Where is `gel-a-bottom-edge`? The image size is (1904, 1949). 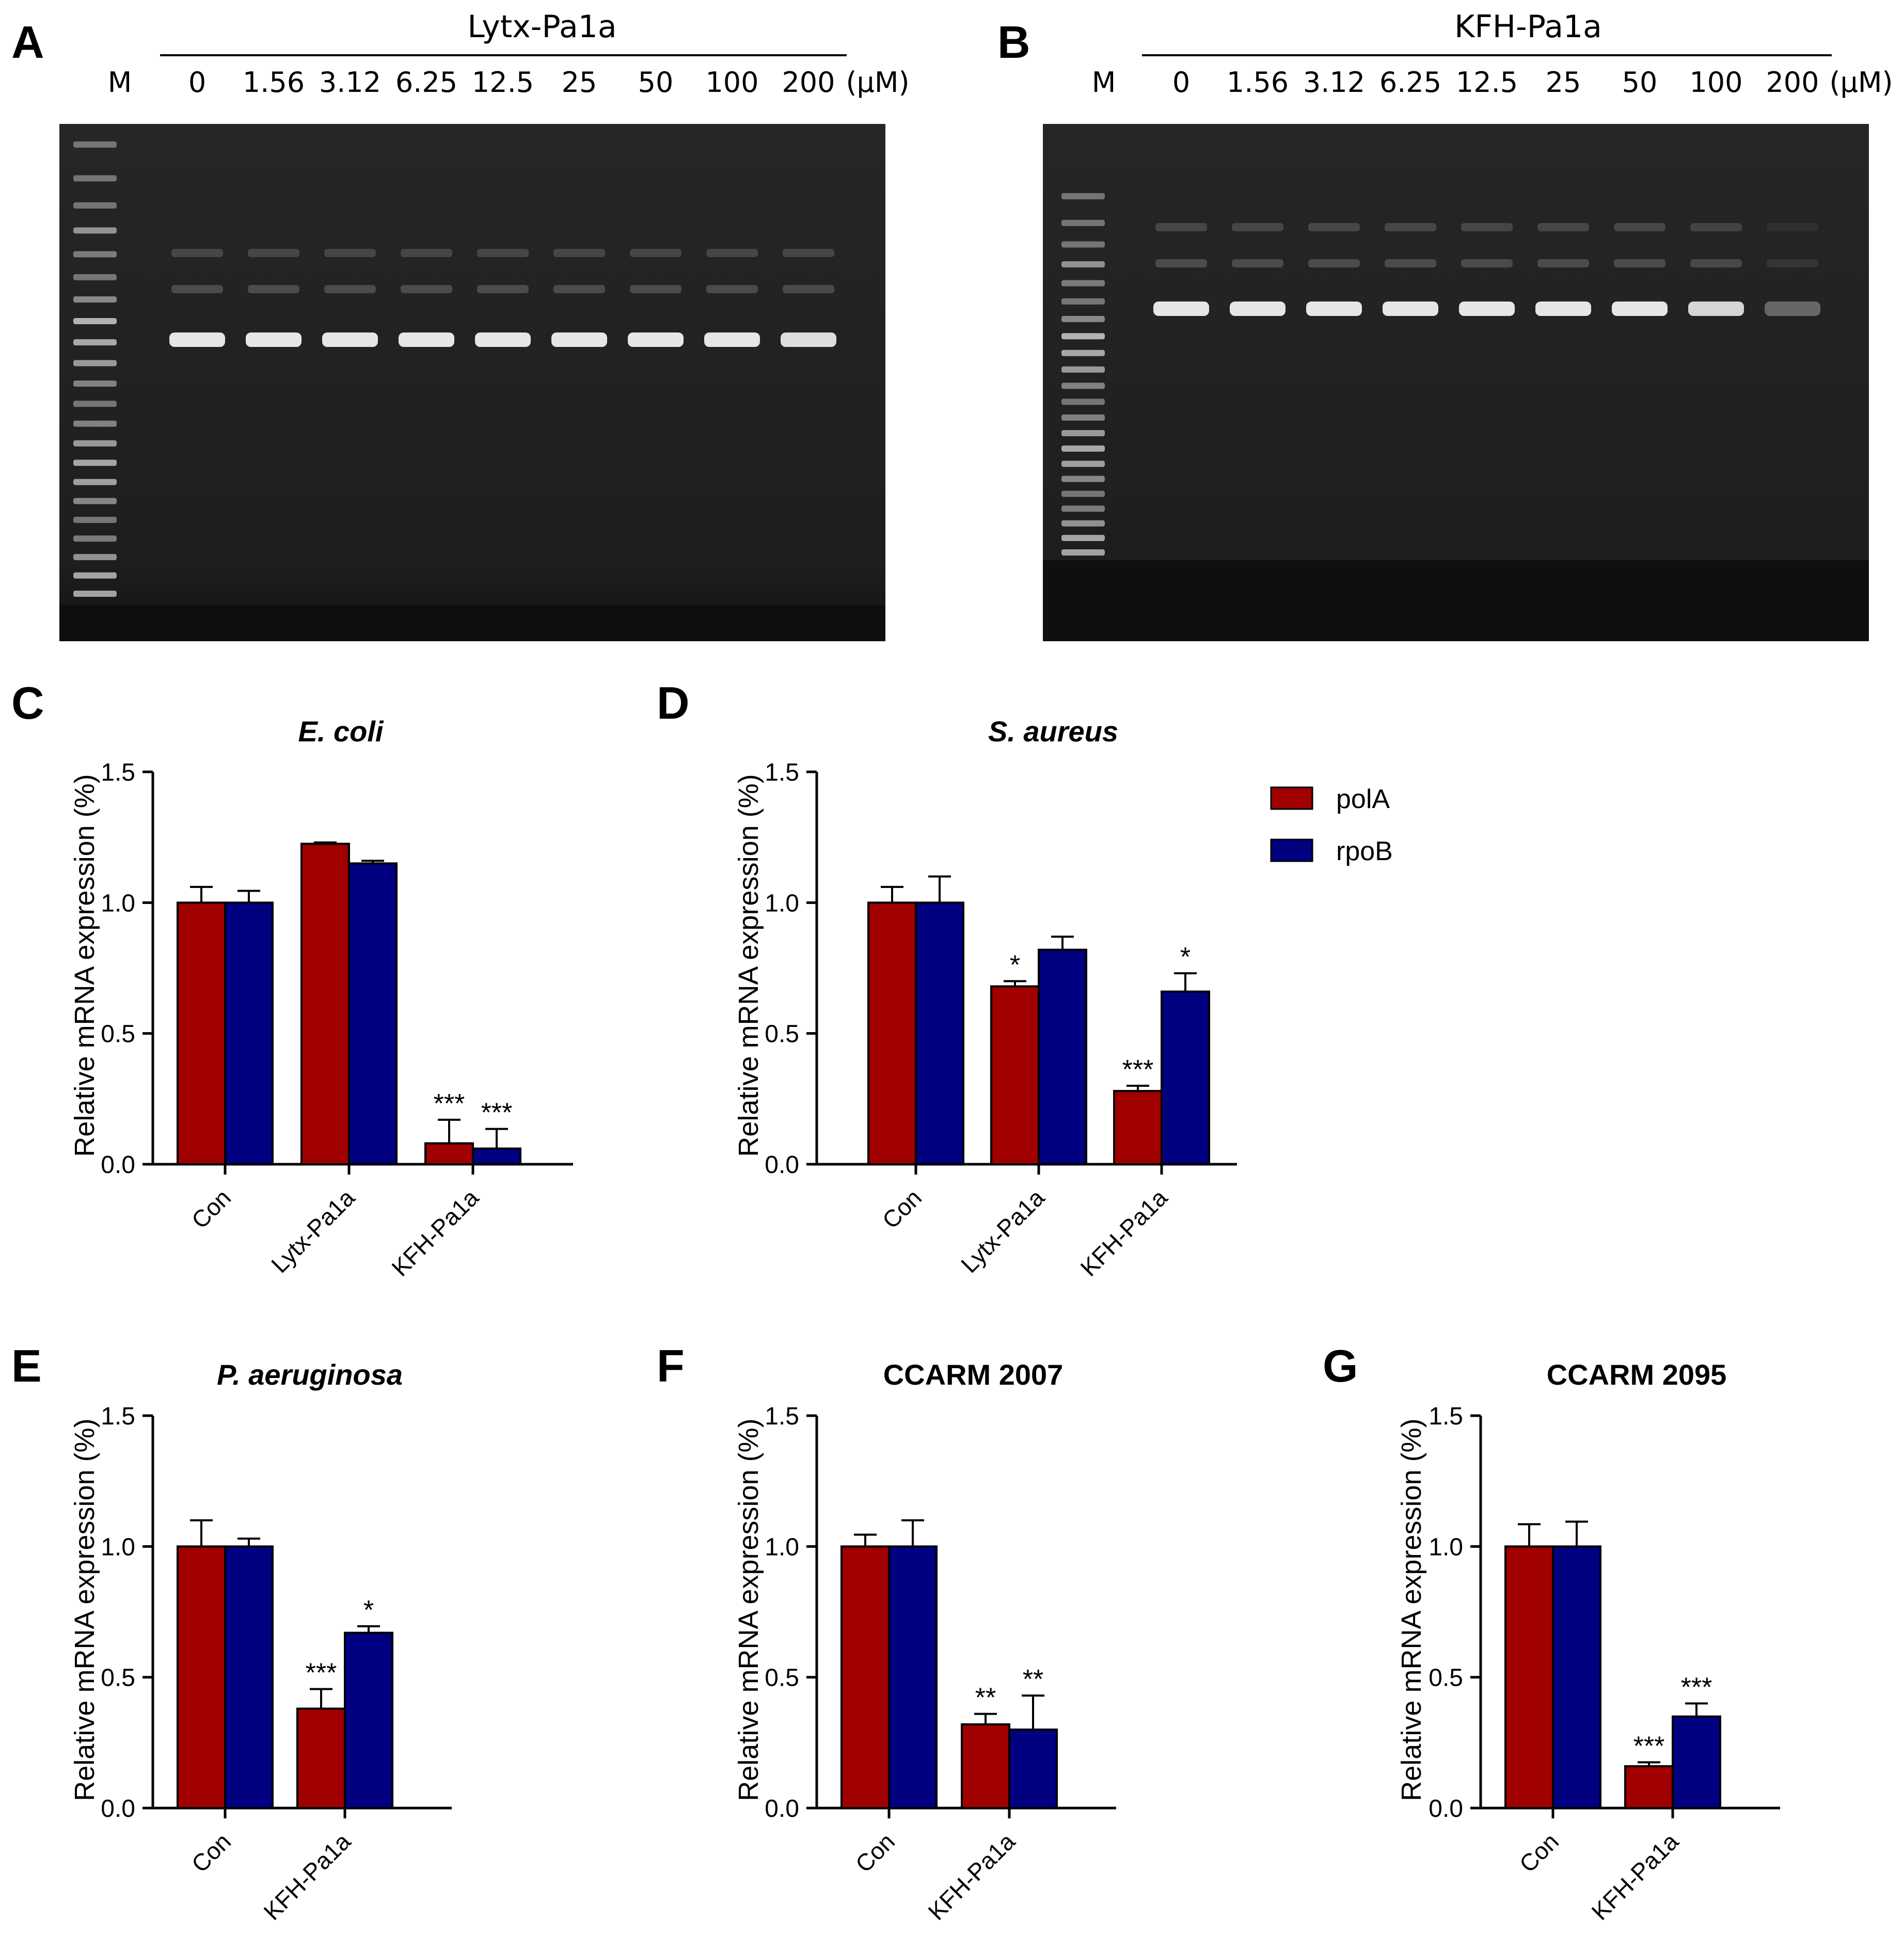
gel-a-bottom-edge is located at coordinates (472, 623).